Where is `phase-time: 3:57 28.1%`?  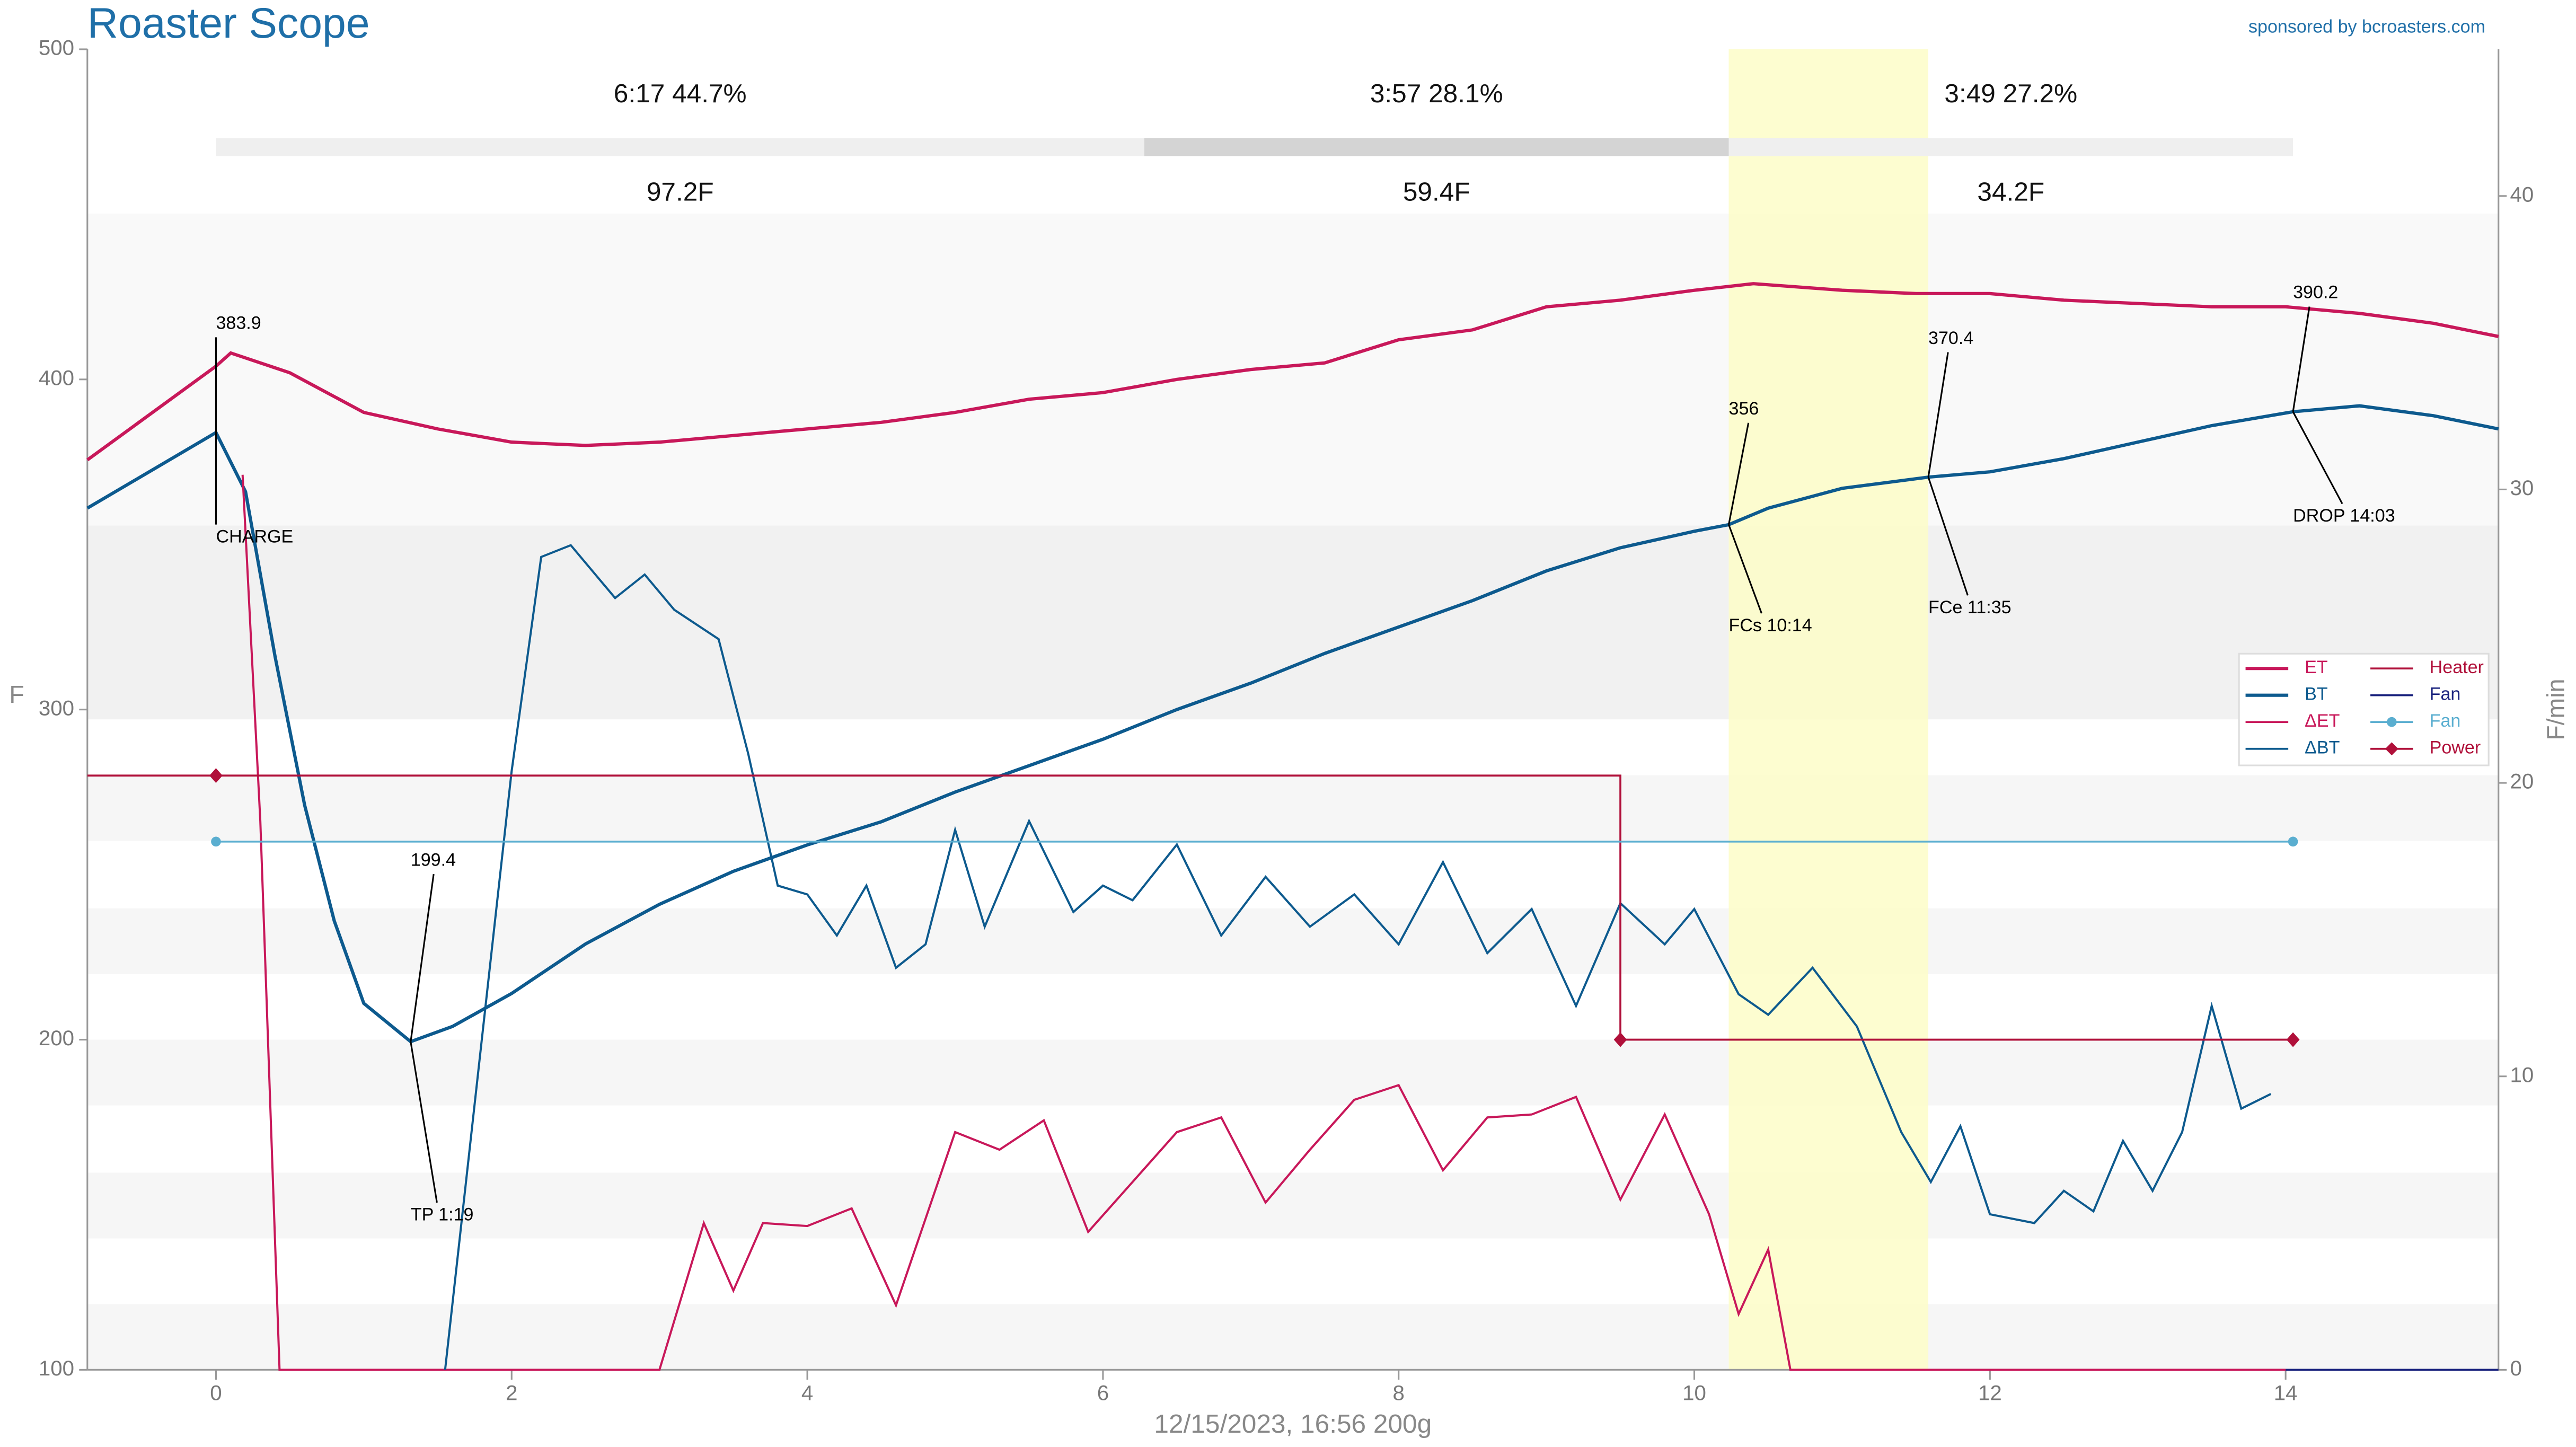
phase-time: 3:57 28.1% is located at coordinates (1436, 93).